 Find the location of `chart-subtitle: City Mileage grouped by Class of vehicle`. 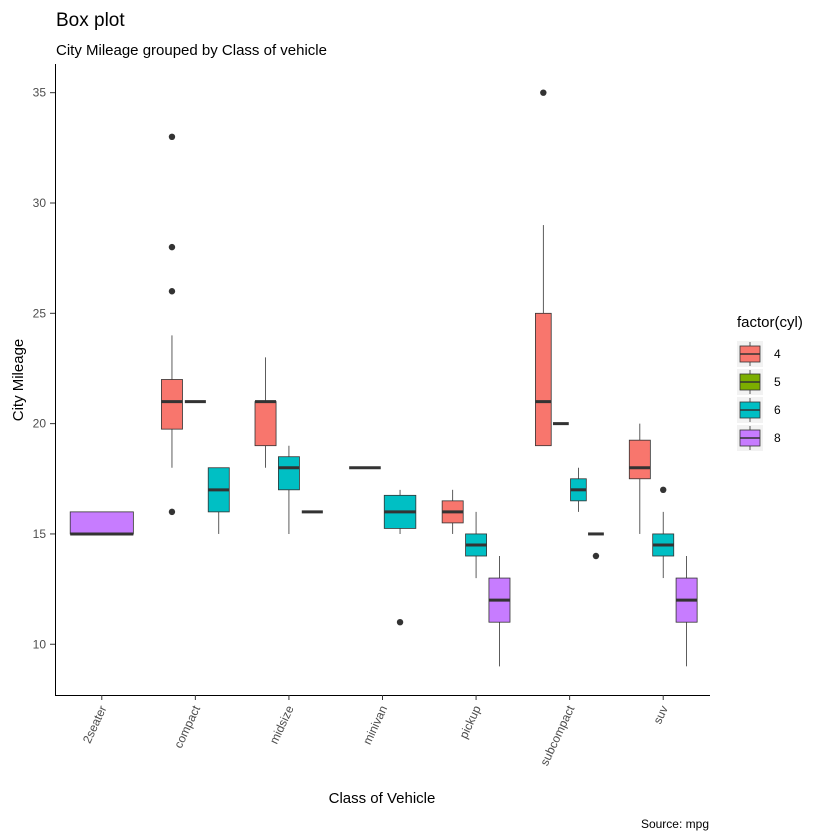

chart-subtitle: City Mileage grouped by Class of vehicle is located at coordinates (191, 50).